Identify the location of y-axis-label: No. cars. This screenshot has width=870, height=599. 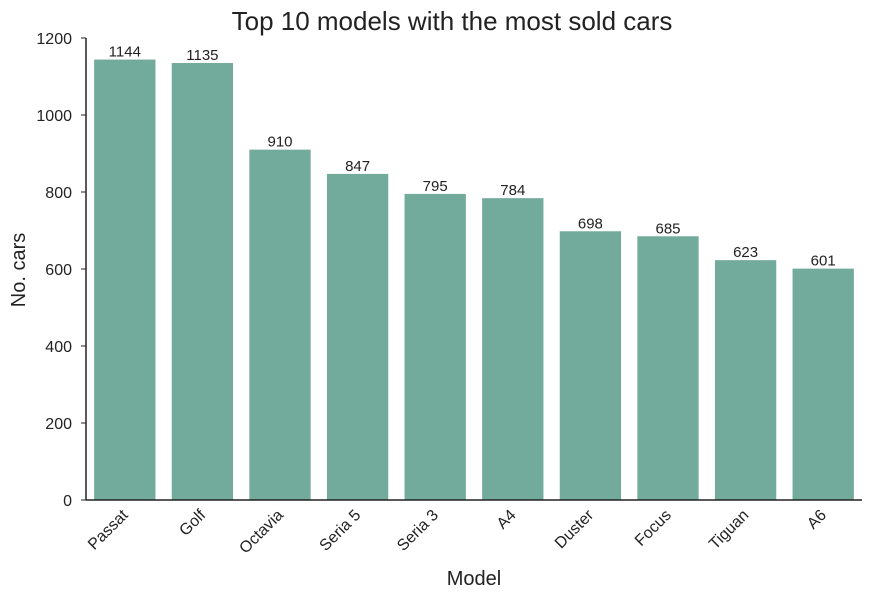
(19, 270).